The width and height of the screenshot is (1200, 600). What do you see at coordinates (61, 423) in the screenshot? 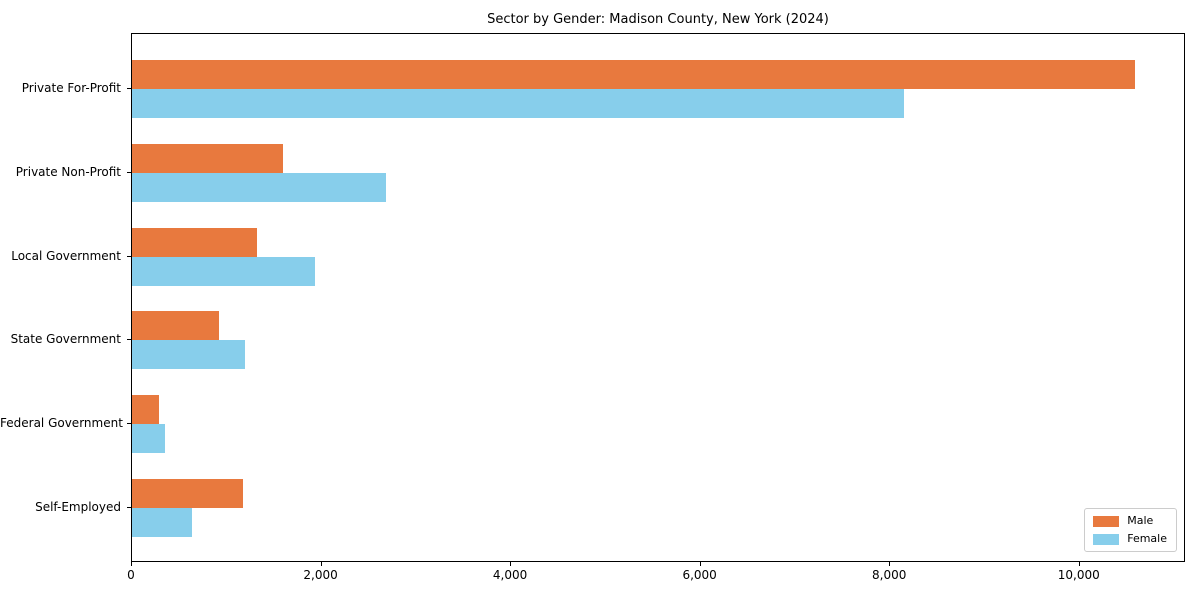
I see `y-tick-label: Federal Government` at bounding box center [61, 423].